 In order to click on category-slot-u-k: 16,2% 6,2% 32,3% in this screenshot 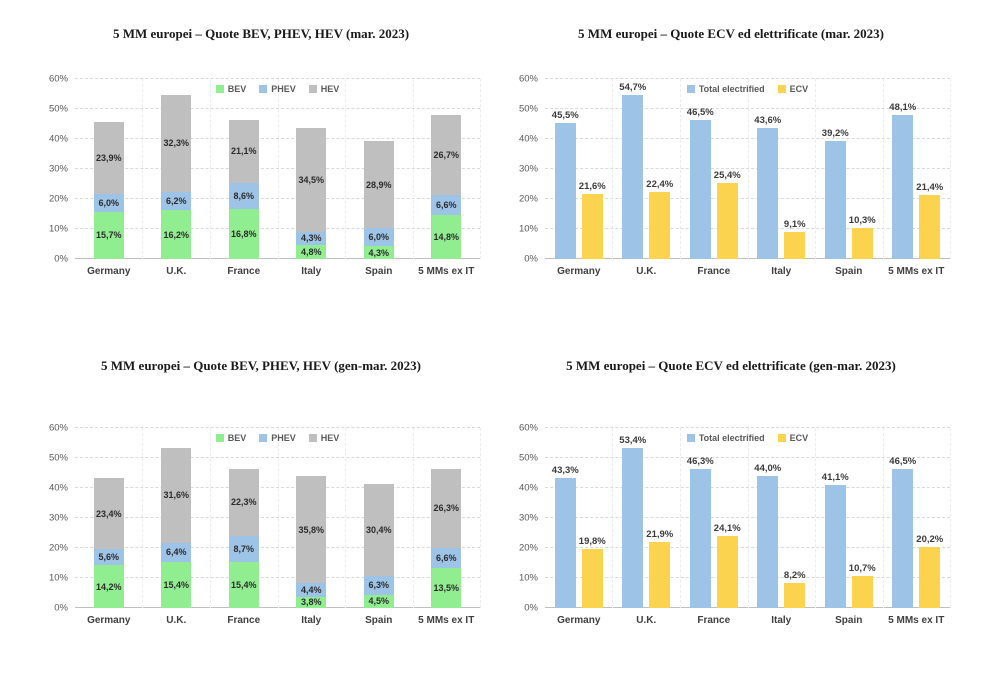, I will do `click(177, 169)`.